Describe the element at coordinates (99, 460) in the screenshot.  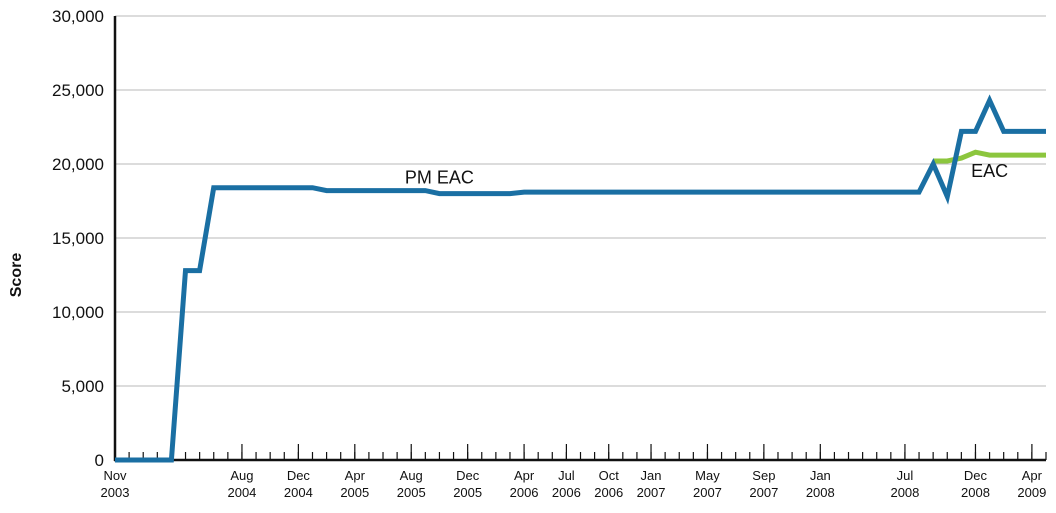
I see `y-tick-label: 0` at that location.